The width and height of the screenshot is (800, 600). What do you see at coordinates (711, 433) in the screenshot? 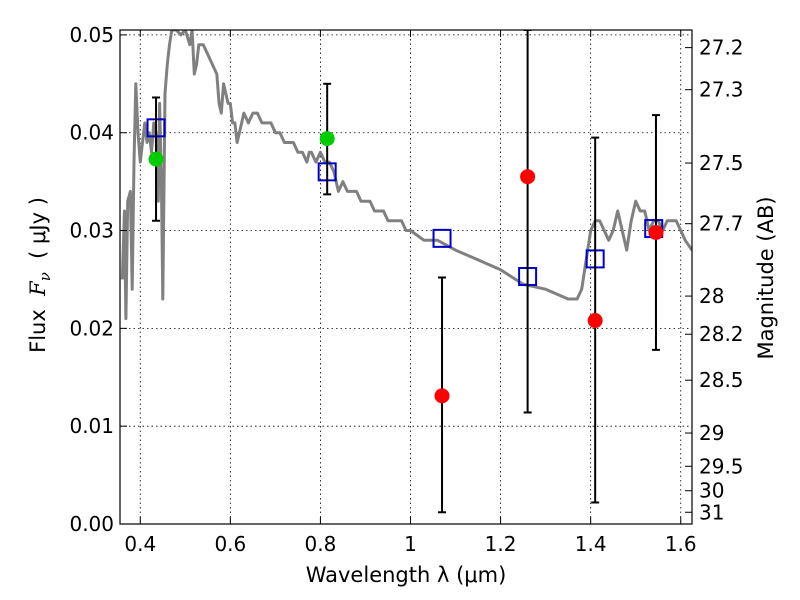
I see `y2-tick-label: 29` at bounding box center [711, 433].